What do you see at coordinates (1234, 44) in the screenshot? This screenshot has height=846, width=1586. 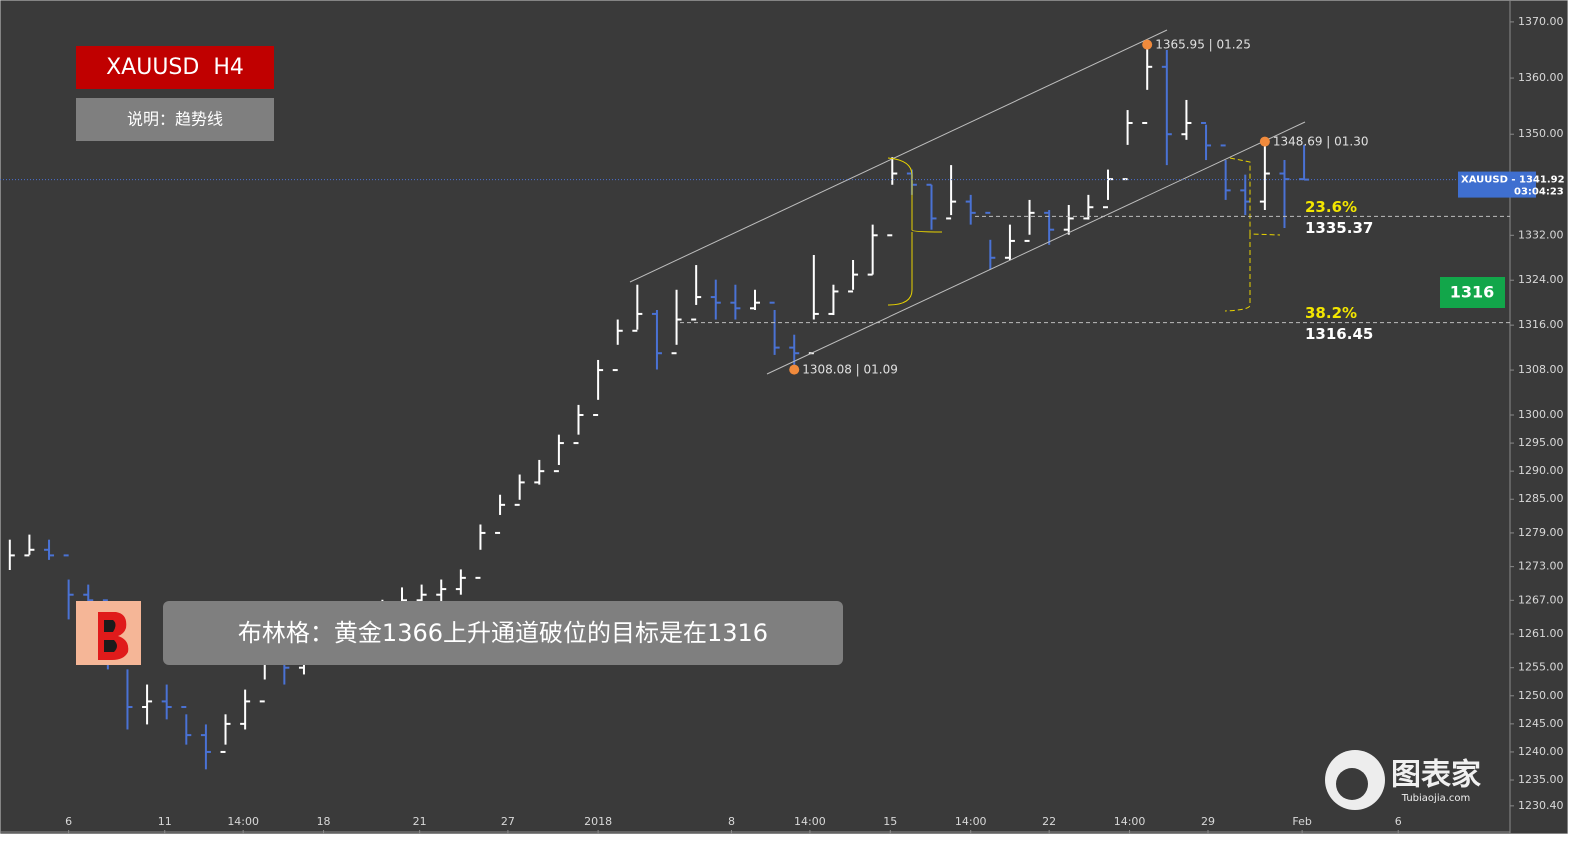 I see `extreme-date: 01.25` at bounding box center [1234, 44].